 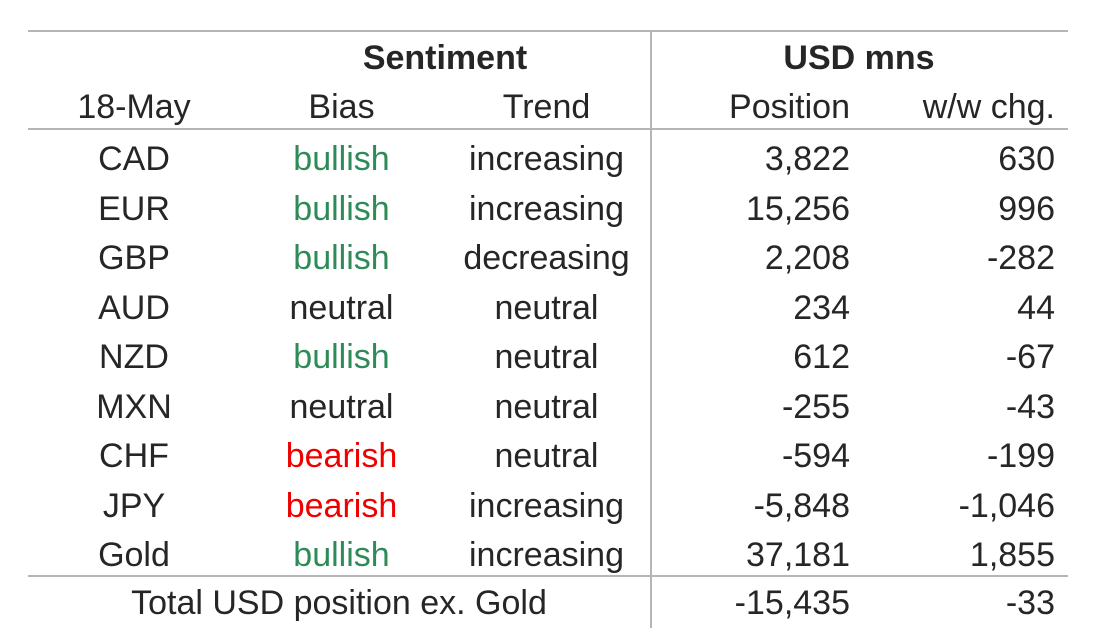 What do you see at coordinates (134, 258) in the screenshot?
I see `currency-cell: GBP` at bounding box center [134, 258].